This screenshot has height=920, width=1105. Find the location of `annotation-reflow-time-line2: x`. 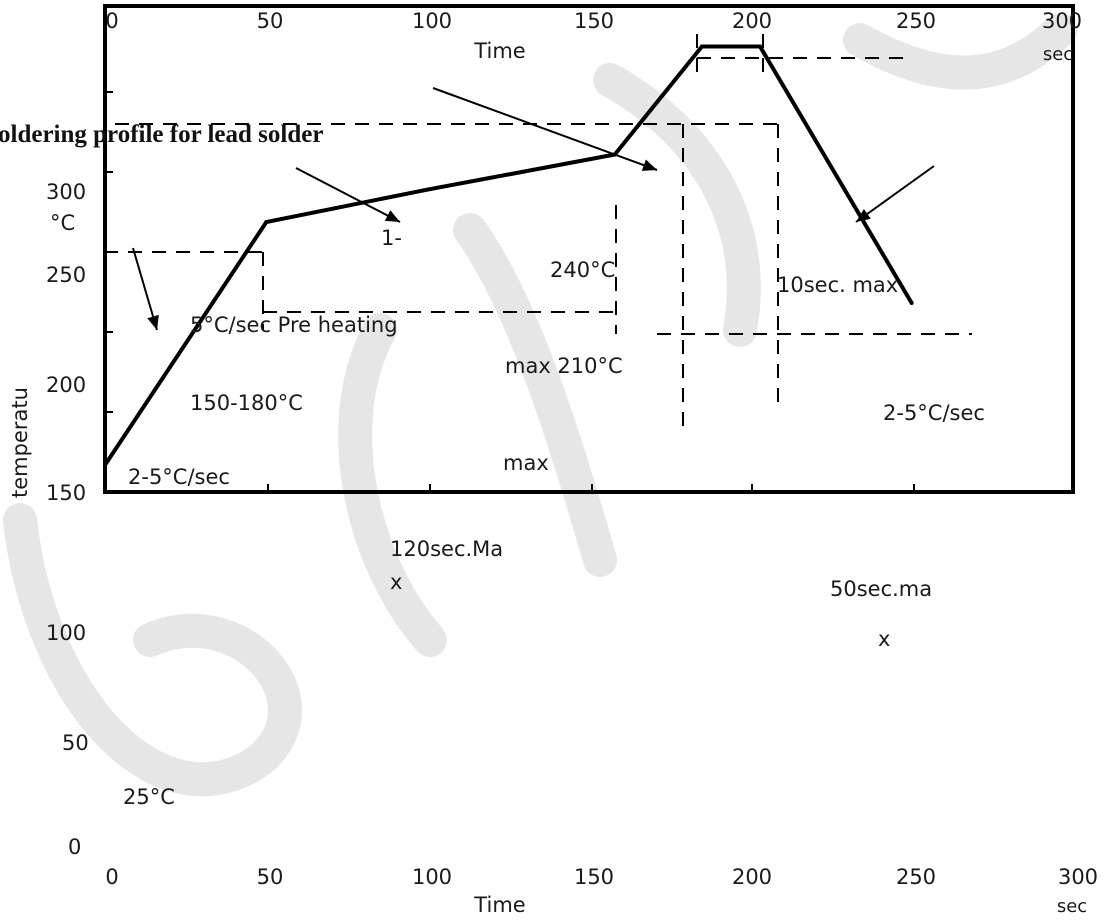

annotation-reflow-time-line2: x is located at coordinates (884, 639).